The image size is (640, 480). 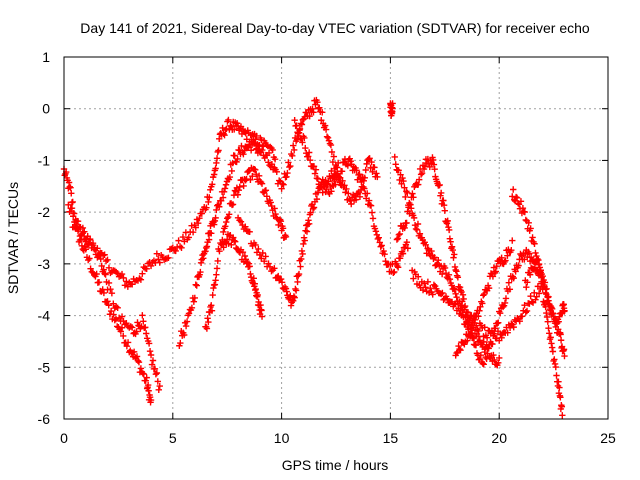 What do you see at coordinates (282, 438) in the screenshot?
I see `x-tick-label: 10` at bounding box center [282, 438].